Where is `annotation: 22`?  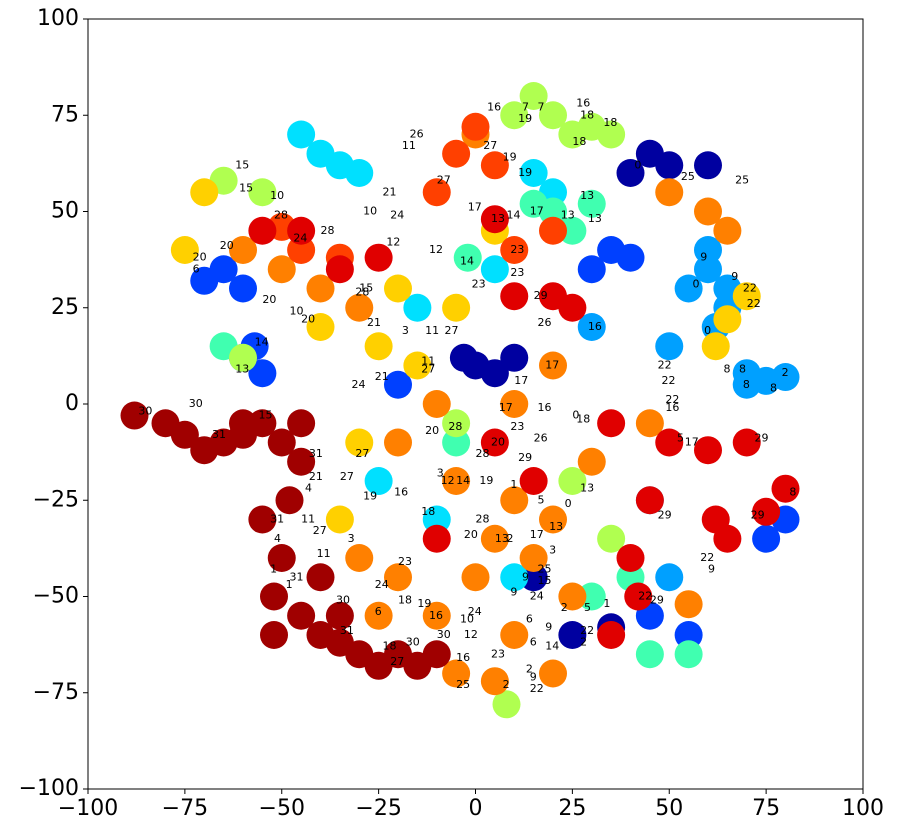 annotation: 22 is located at coordinates (537, 688).